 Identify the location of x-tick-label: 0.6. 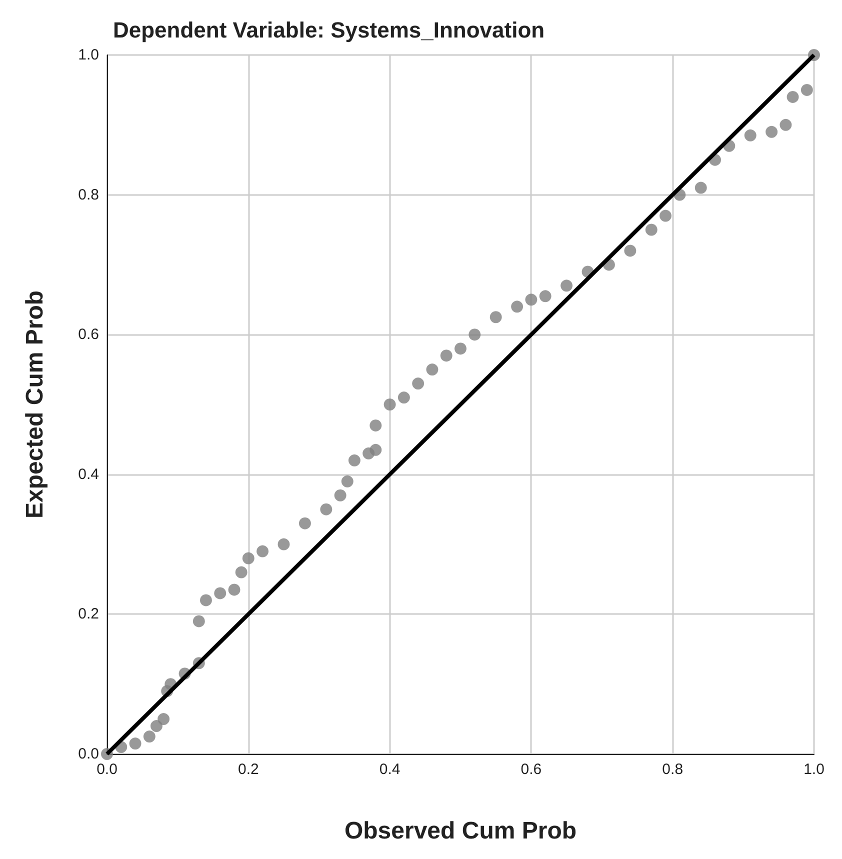
(531, 769).